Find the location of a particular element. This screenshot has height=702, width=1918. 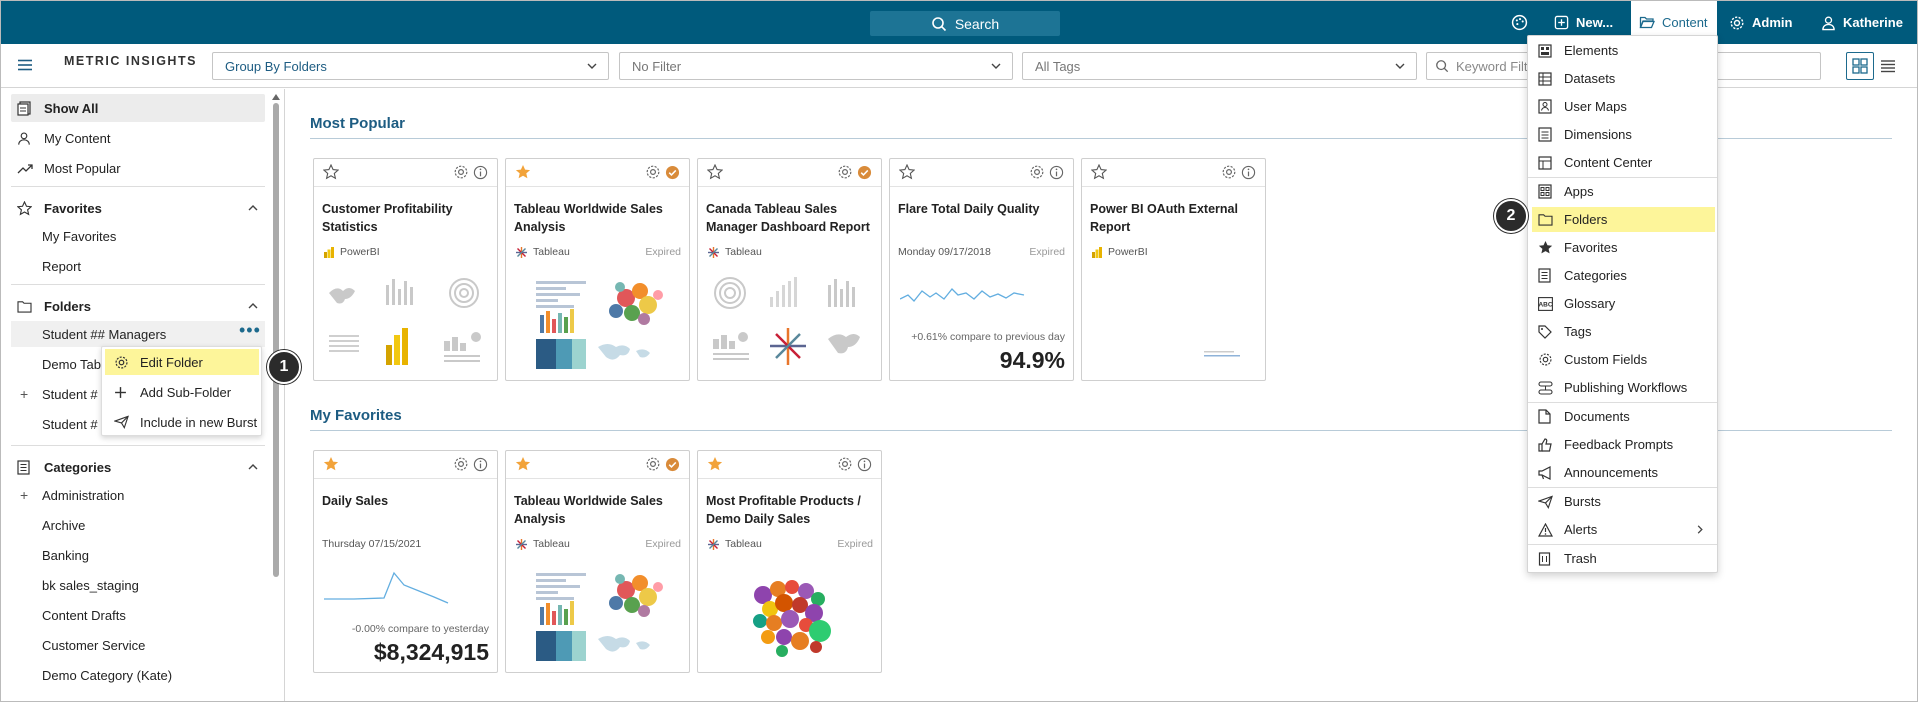

edit-folder-menu-item: Edit Folder is located at coordinates (182, 362).